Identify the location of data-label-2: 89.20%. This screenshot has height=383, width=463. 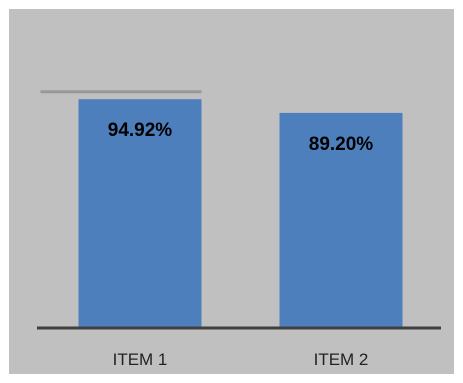
(341, 144).